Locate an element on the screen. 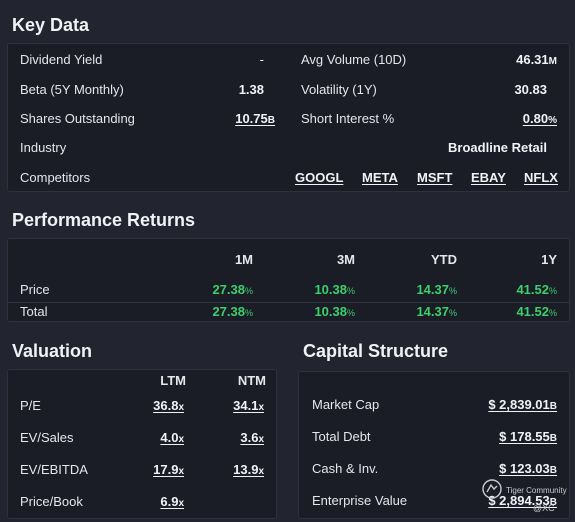  row-label: Cash & Inv. is located at coordinates (345, 468).